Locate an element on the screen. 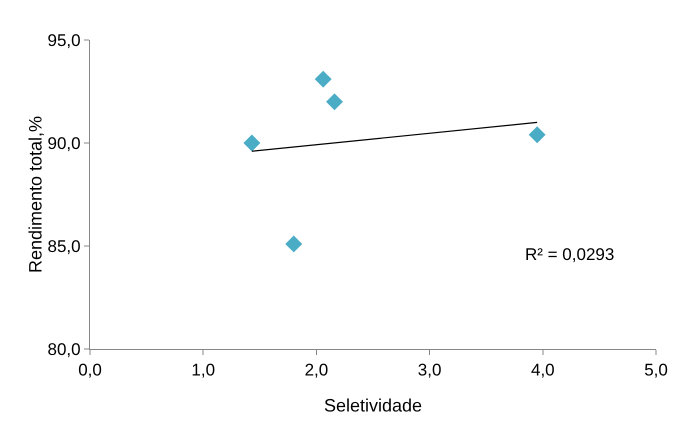 The image size is (691, 429). annotation: R² = 0,0293 is located at coordinates (569, 254).